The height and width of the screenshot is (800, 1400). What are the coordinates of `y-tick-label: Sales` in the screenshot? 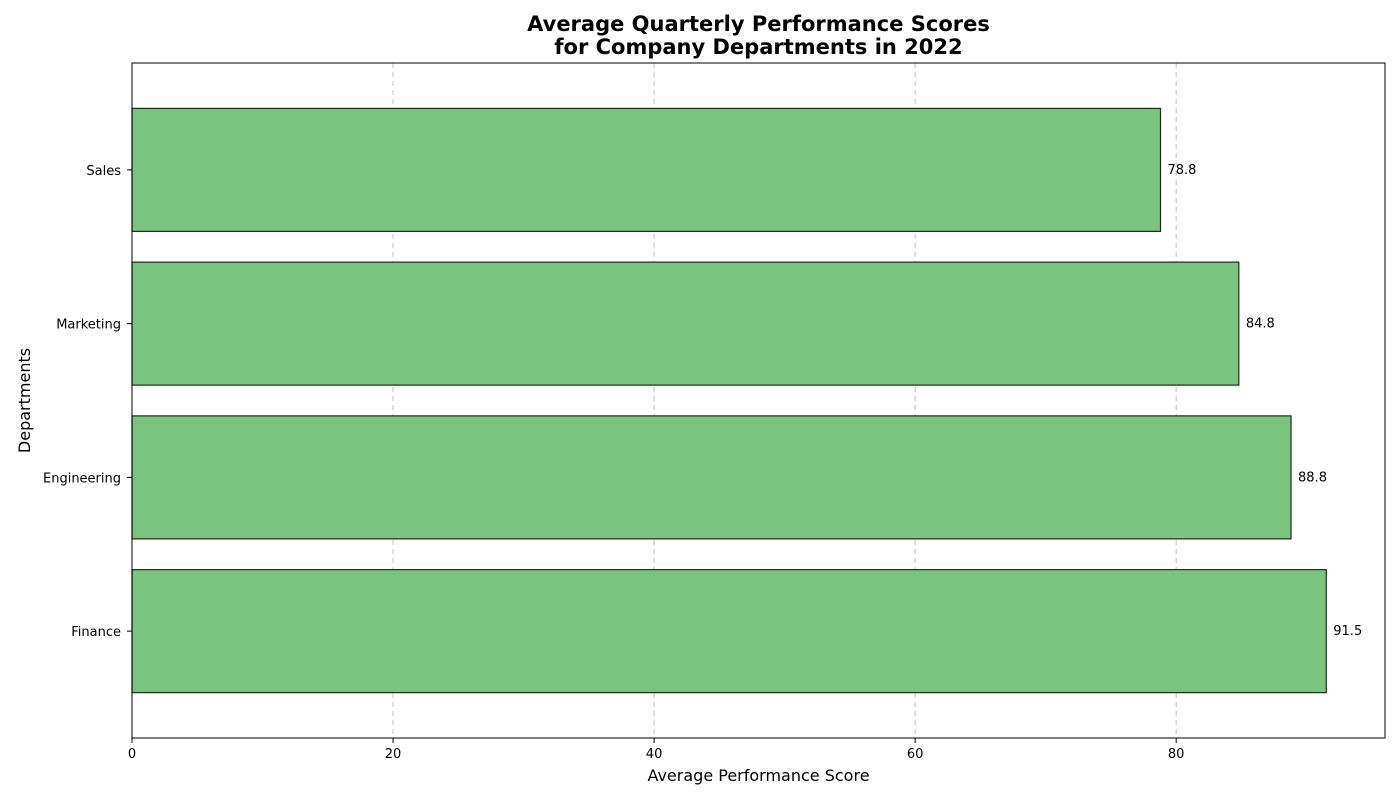 It's located at (103, 171).